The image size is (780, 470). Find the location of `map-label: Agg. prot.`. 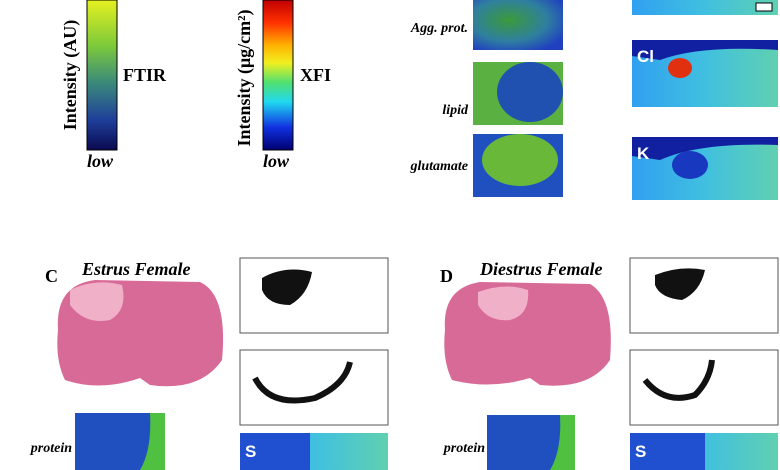

map-label: Agg. prot. is located at coordinates (439, 28).